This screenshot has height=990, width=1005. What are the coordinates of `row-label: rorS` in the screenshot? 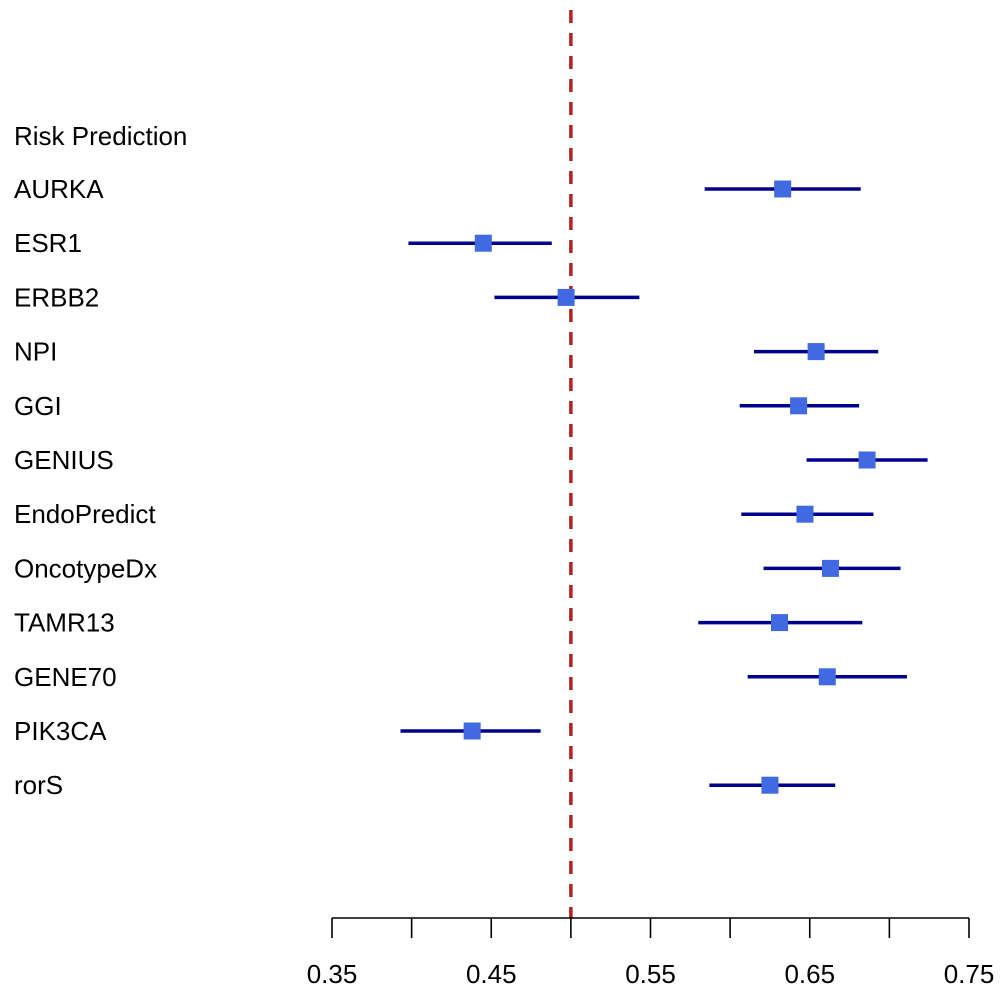 It's located at (38, 785).